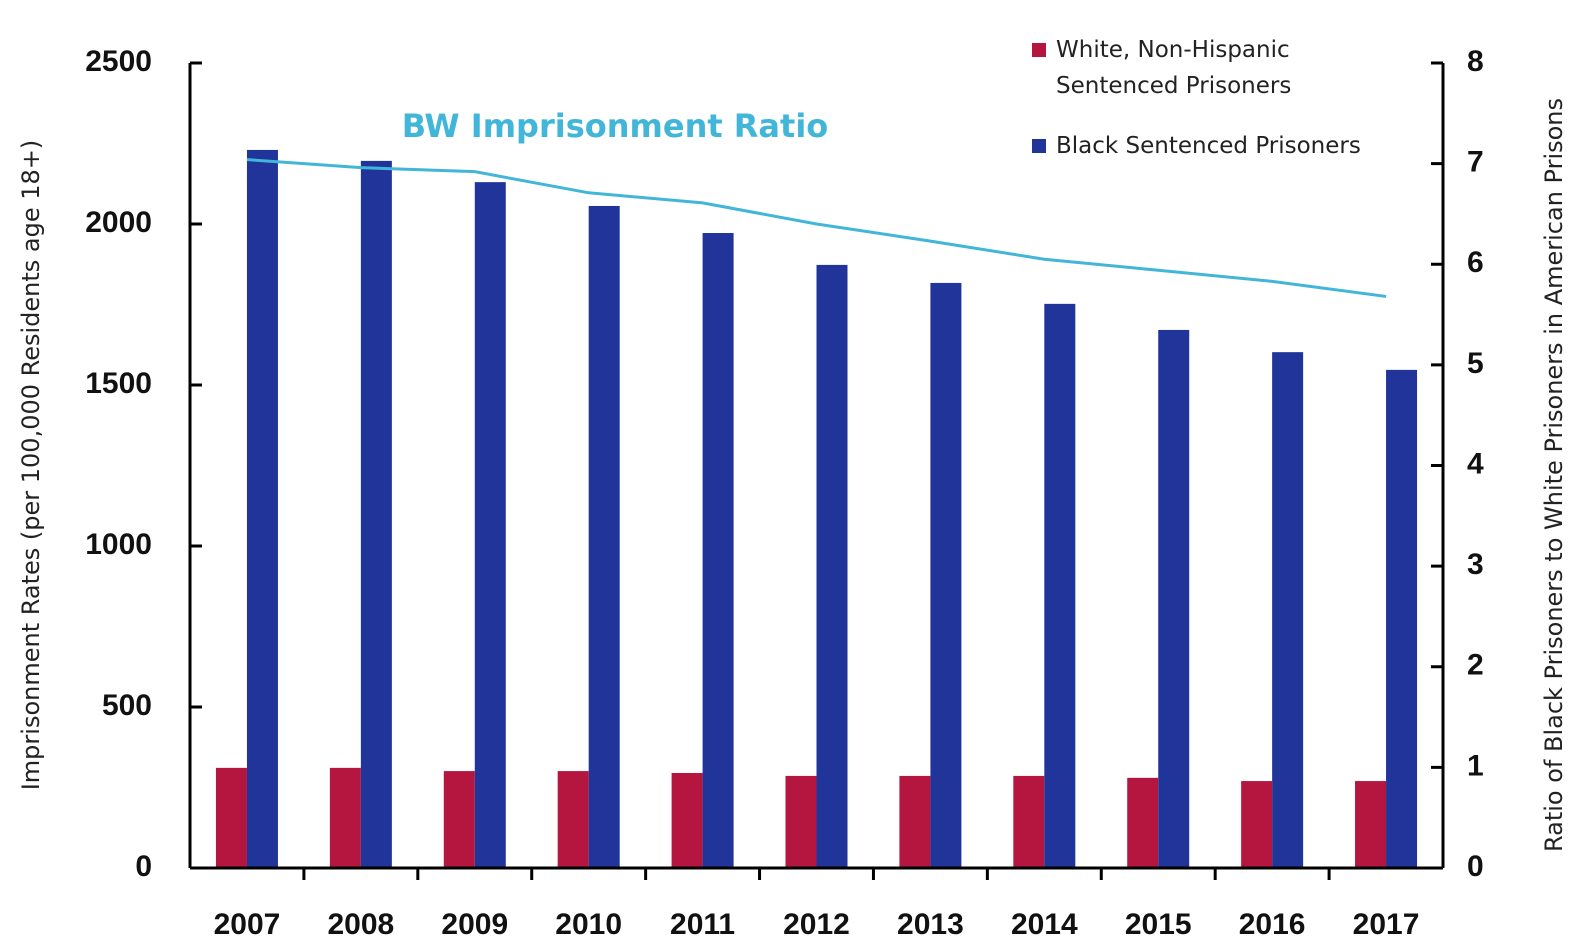 This screenshot has width=1575, height=945. I want to click on x-tick-label: 2013, so click(930, 924).